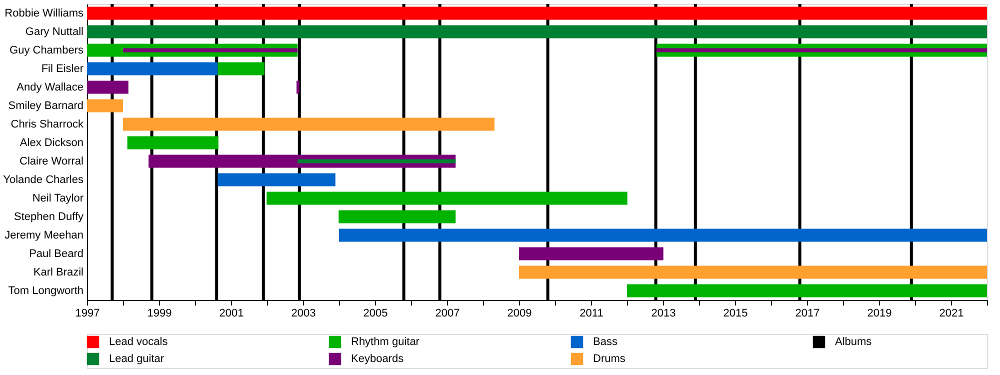 This screenshot has height=375, width=1000. I want to click on y-tick-label: Tom Longworth, so click(46, 290).